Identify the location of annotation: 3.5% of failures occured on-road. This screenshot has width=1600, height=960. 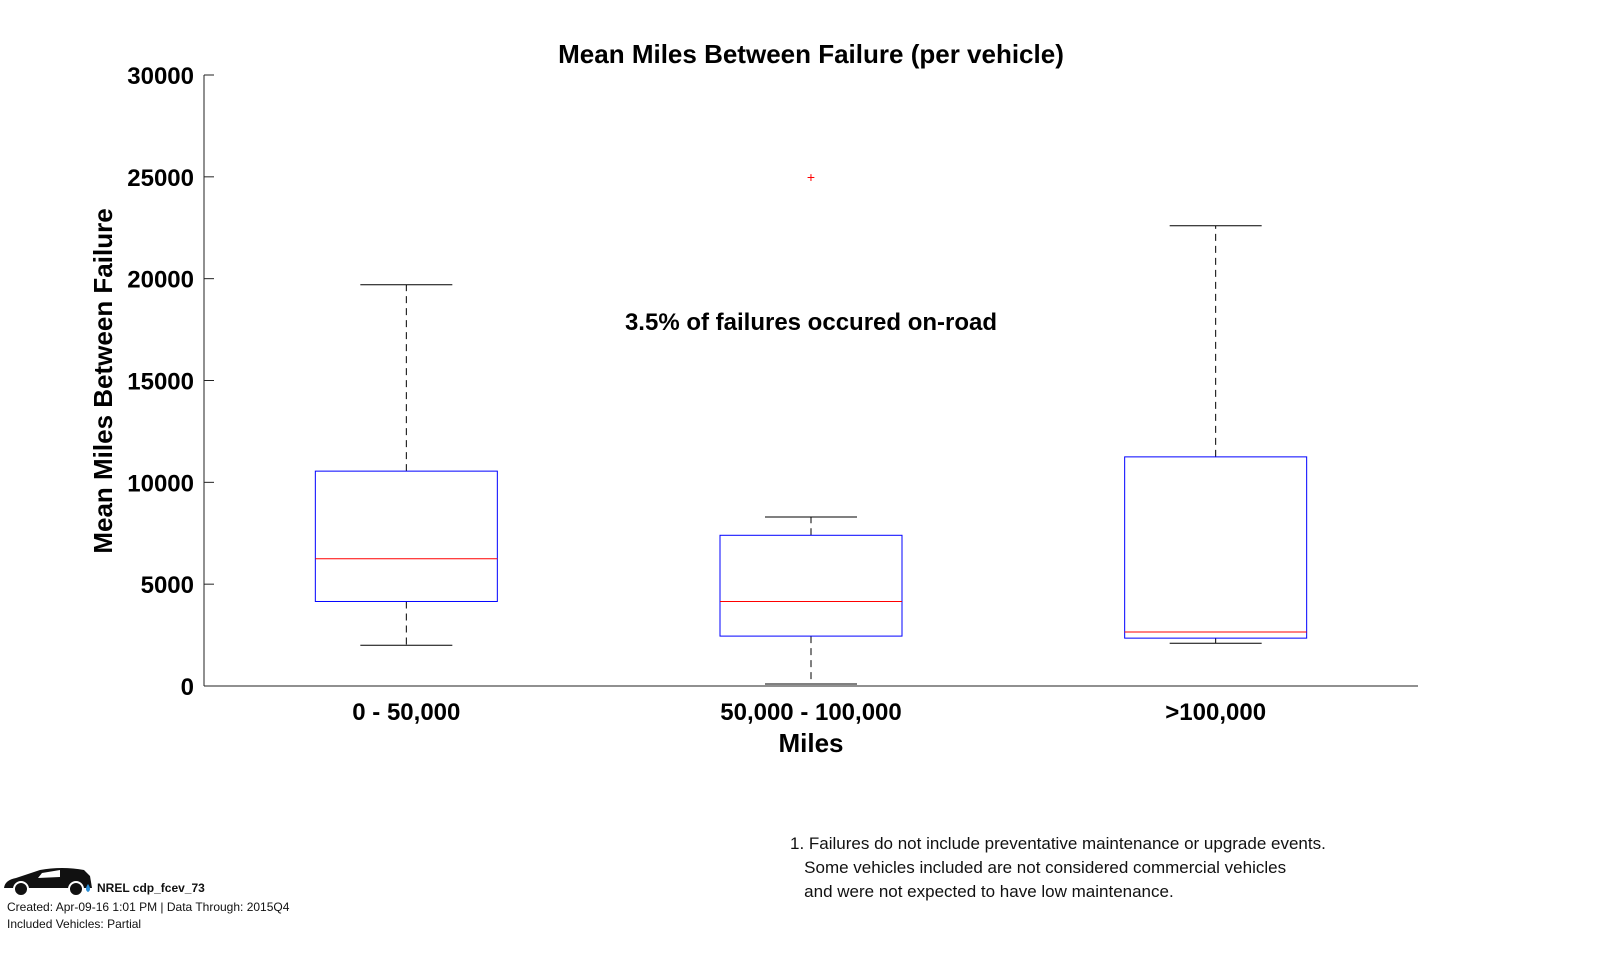
(811, 322).